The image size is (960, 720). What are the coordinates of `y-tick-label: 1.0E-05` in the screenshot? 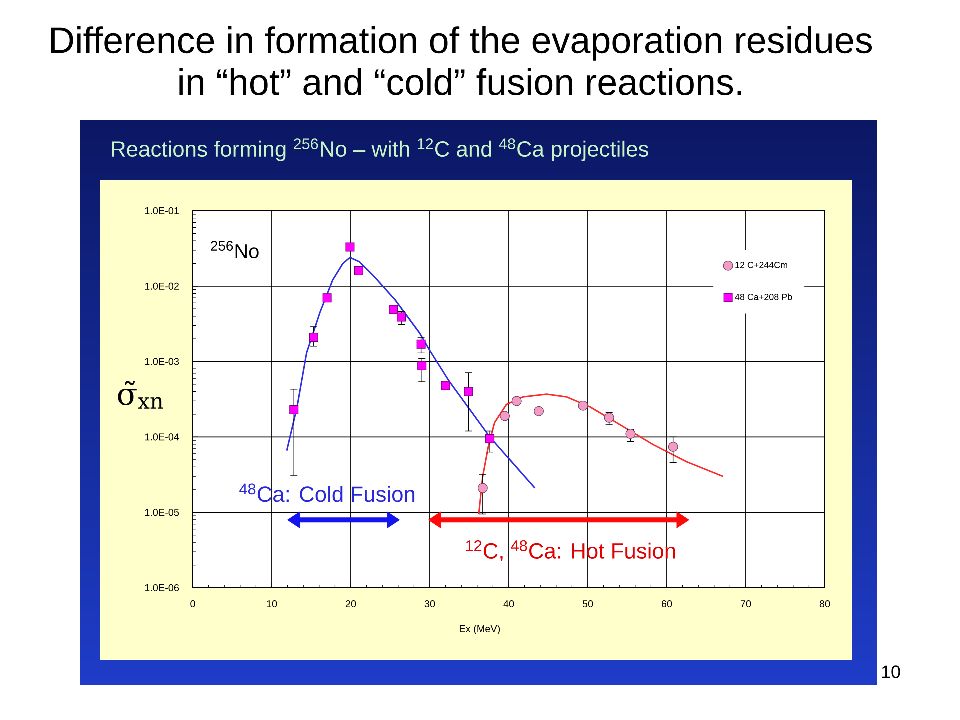 It's located at (162, 512).